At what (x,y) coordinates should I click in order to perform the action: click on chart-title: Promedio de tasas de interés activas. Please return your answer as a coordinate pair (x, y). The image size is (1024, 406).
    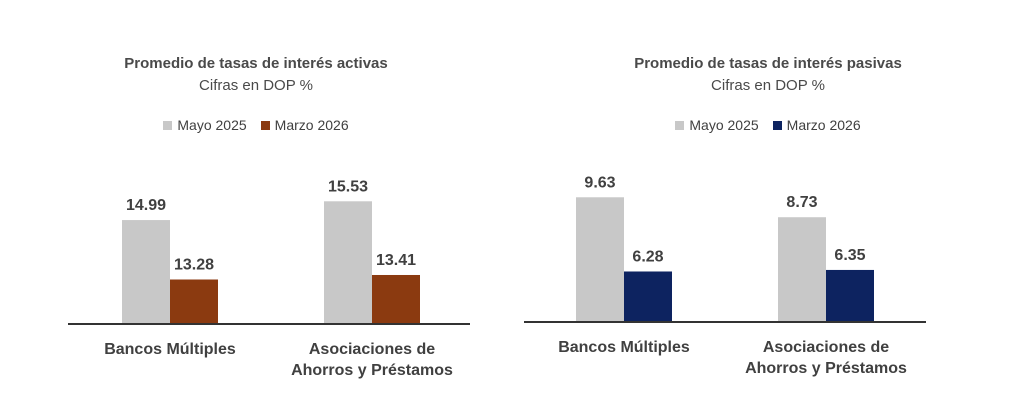
    Looking at the image, I should click on (256, 63).